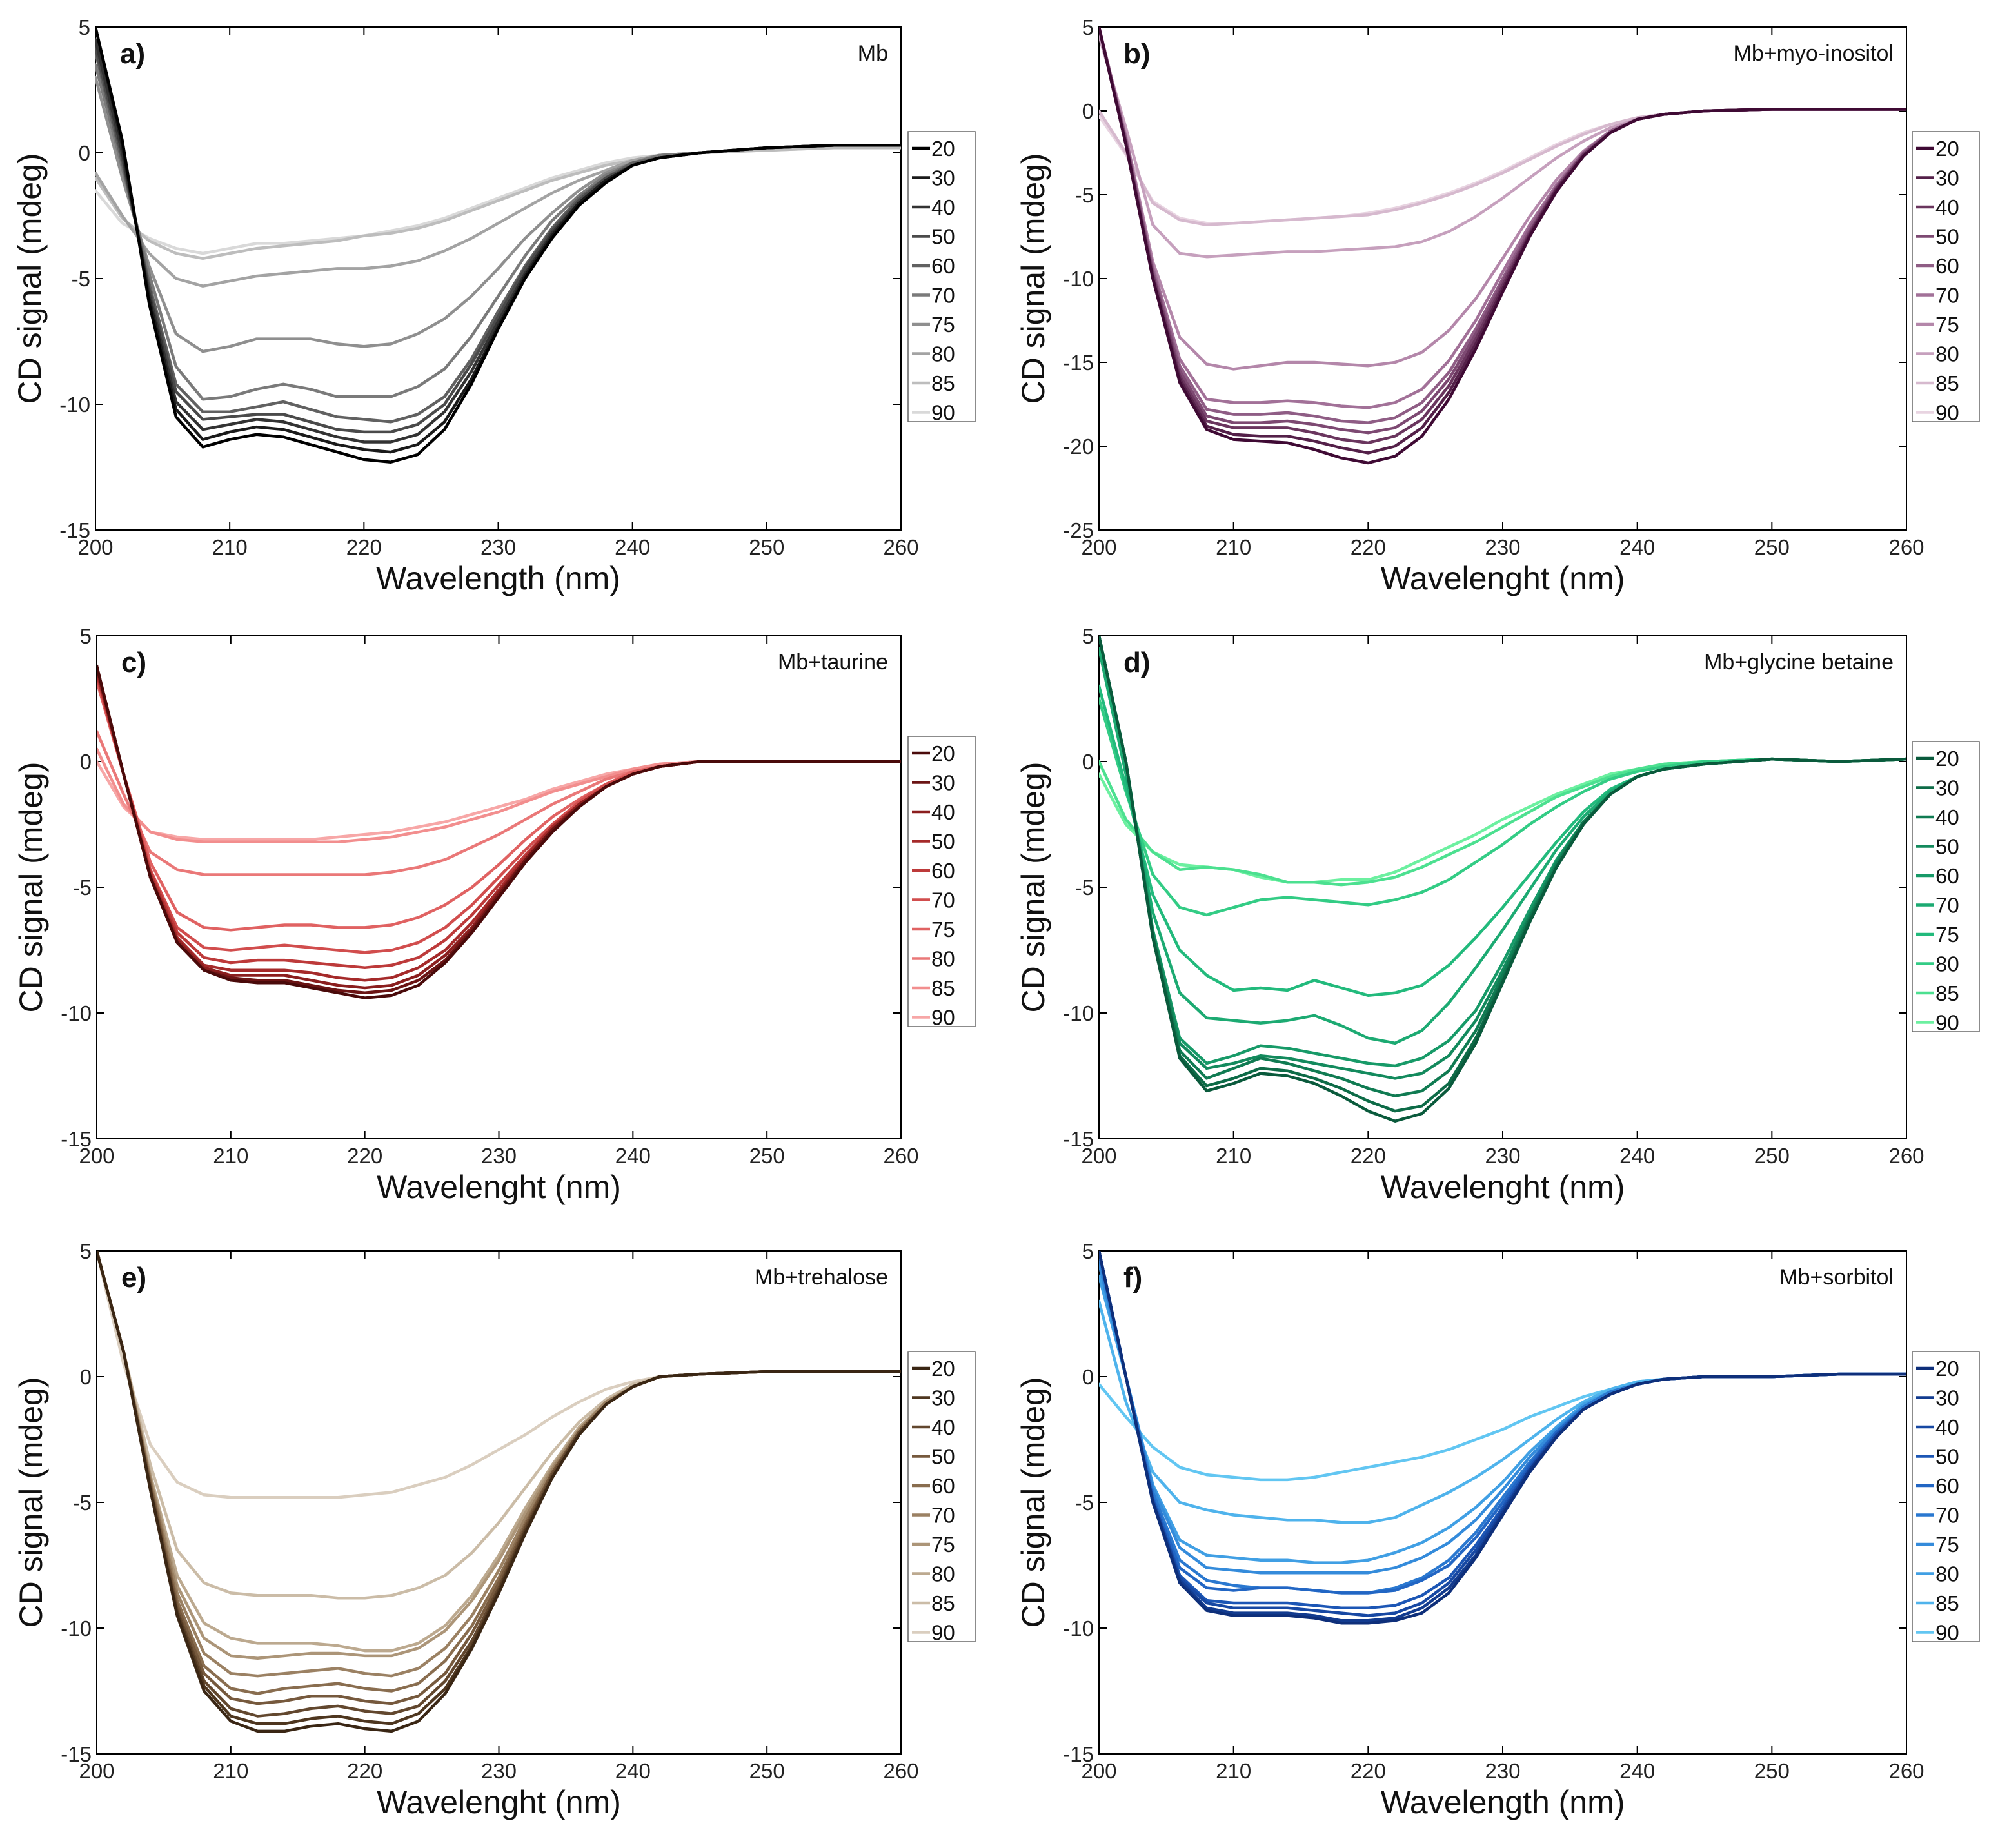 The height and width of the screenshot is (1848, 1989). I want to click on panel-title: Mb+taurine, so click(833, 662).